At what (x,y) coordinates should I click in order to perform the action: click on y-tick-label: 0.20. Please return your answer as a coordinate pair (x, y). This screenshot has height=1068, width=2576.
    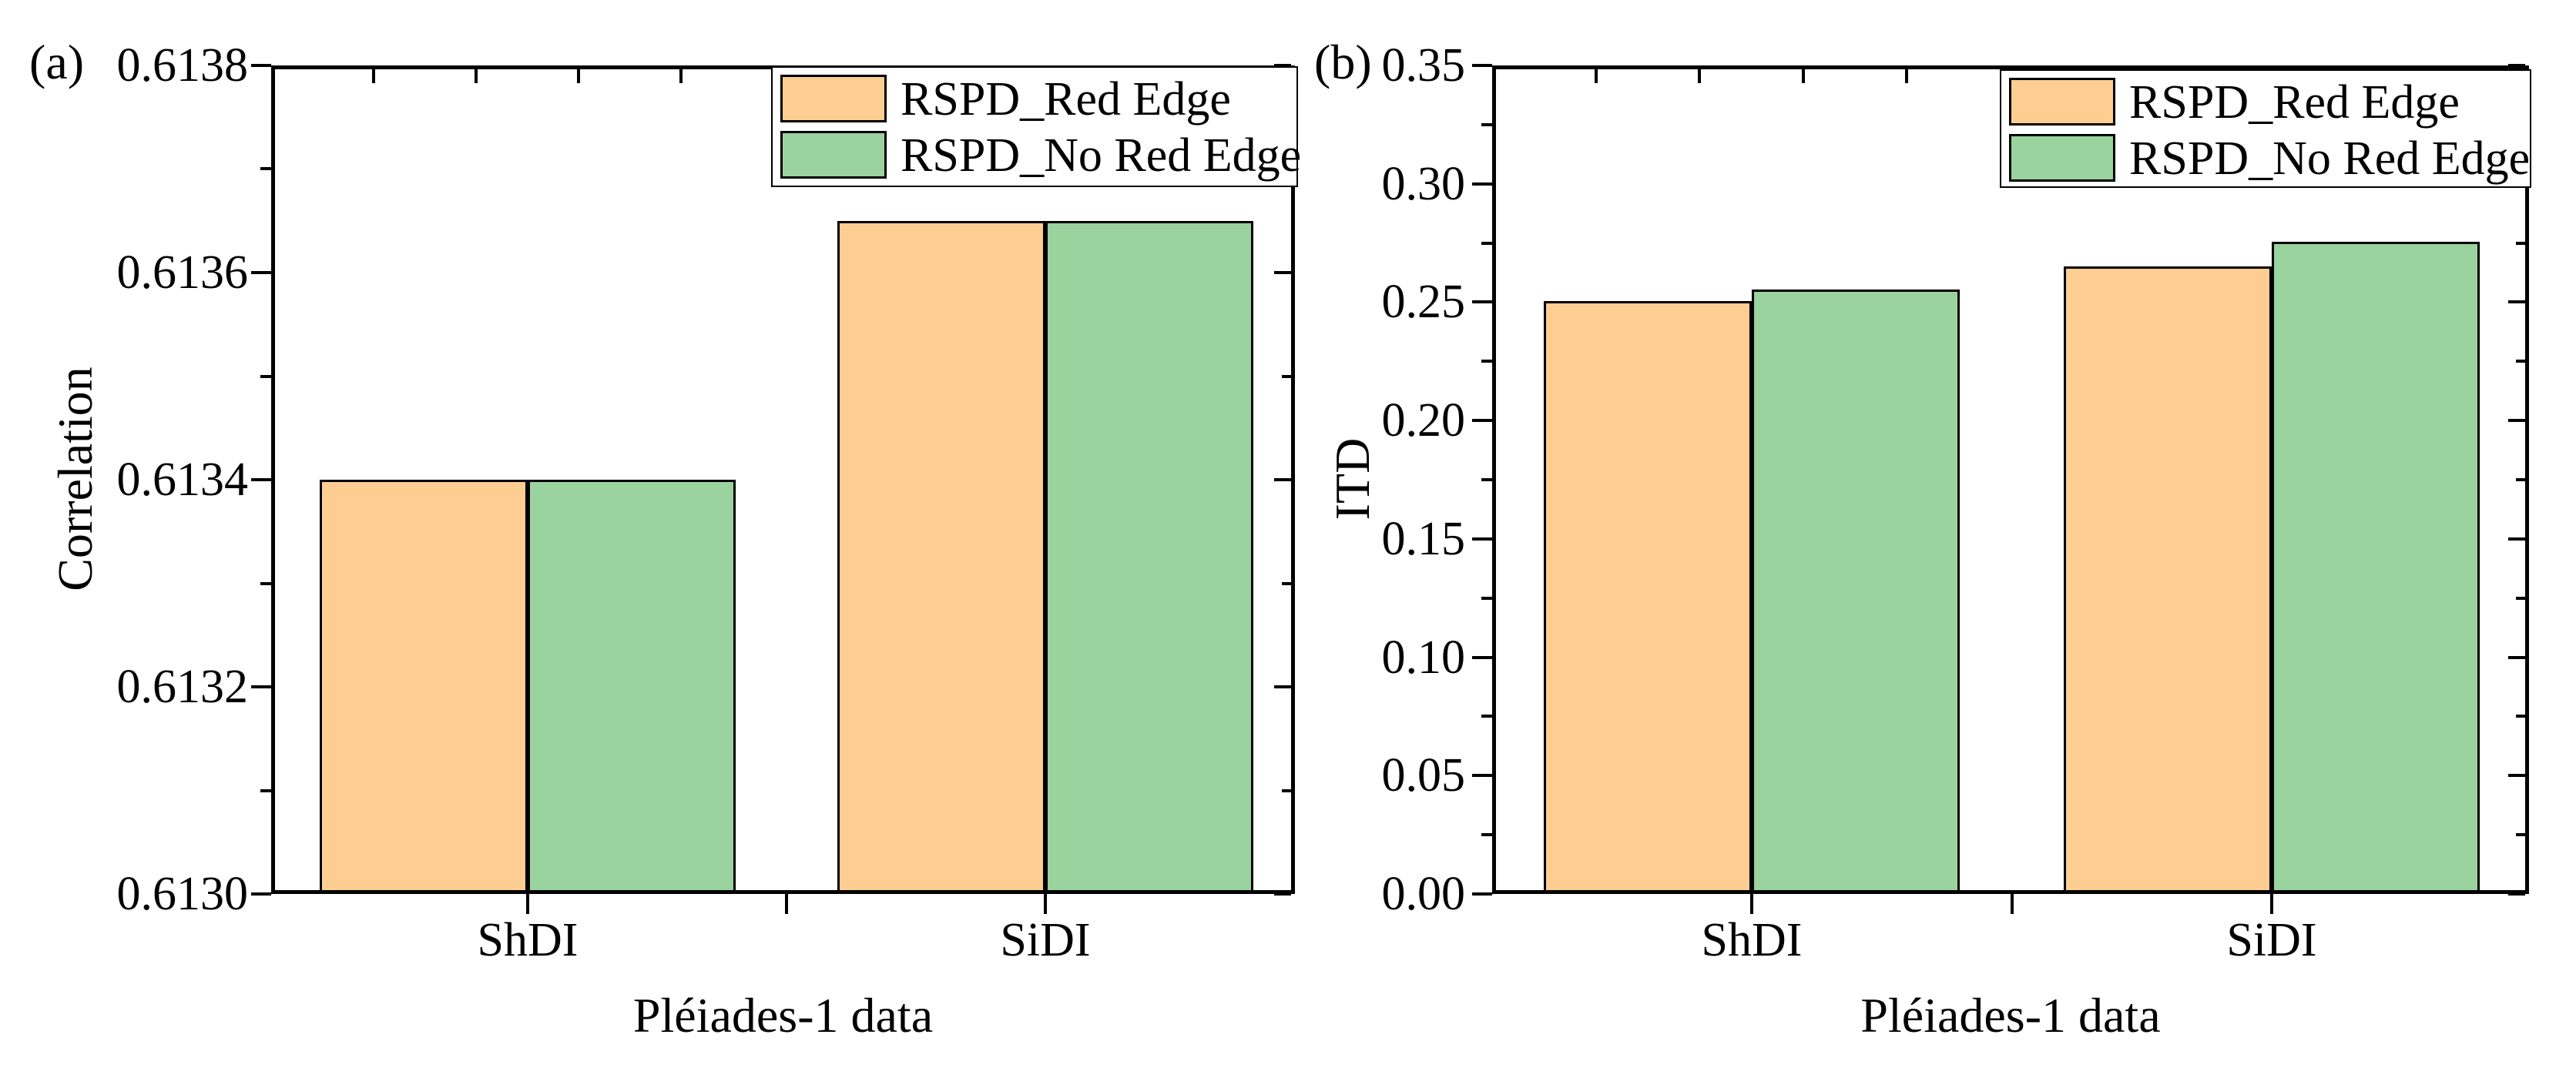
    Looking at the image, I should click on (1423, 420).